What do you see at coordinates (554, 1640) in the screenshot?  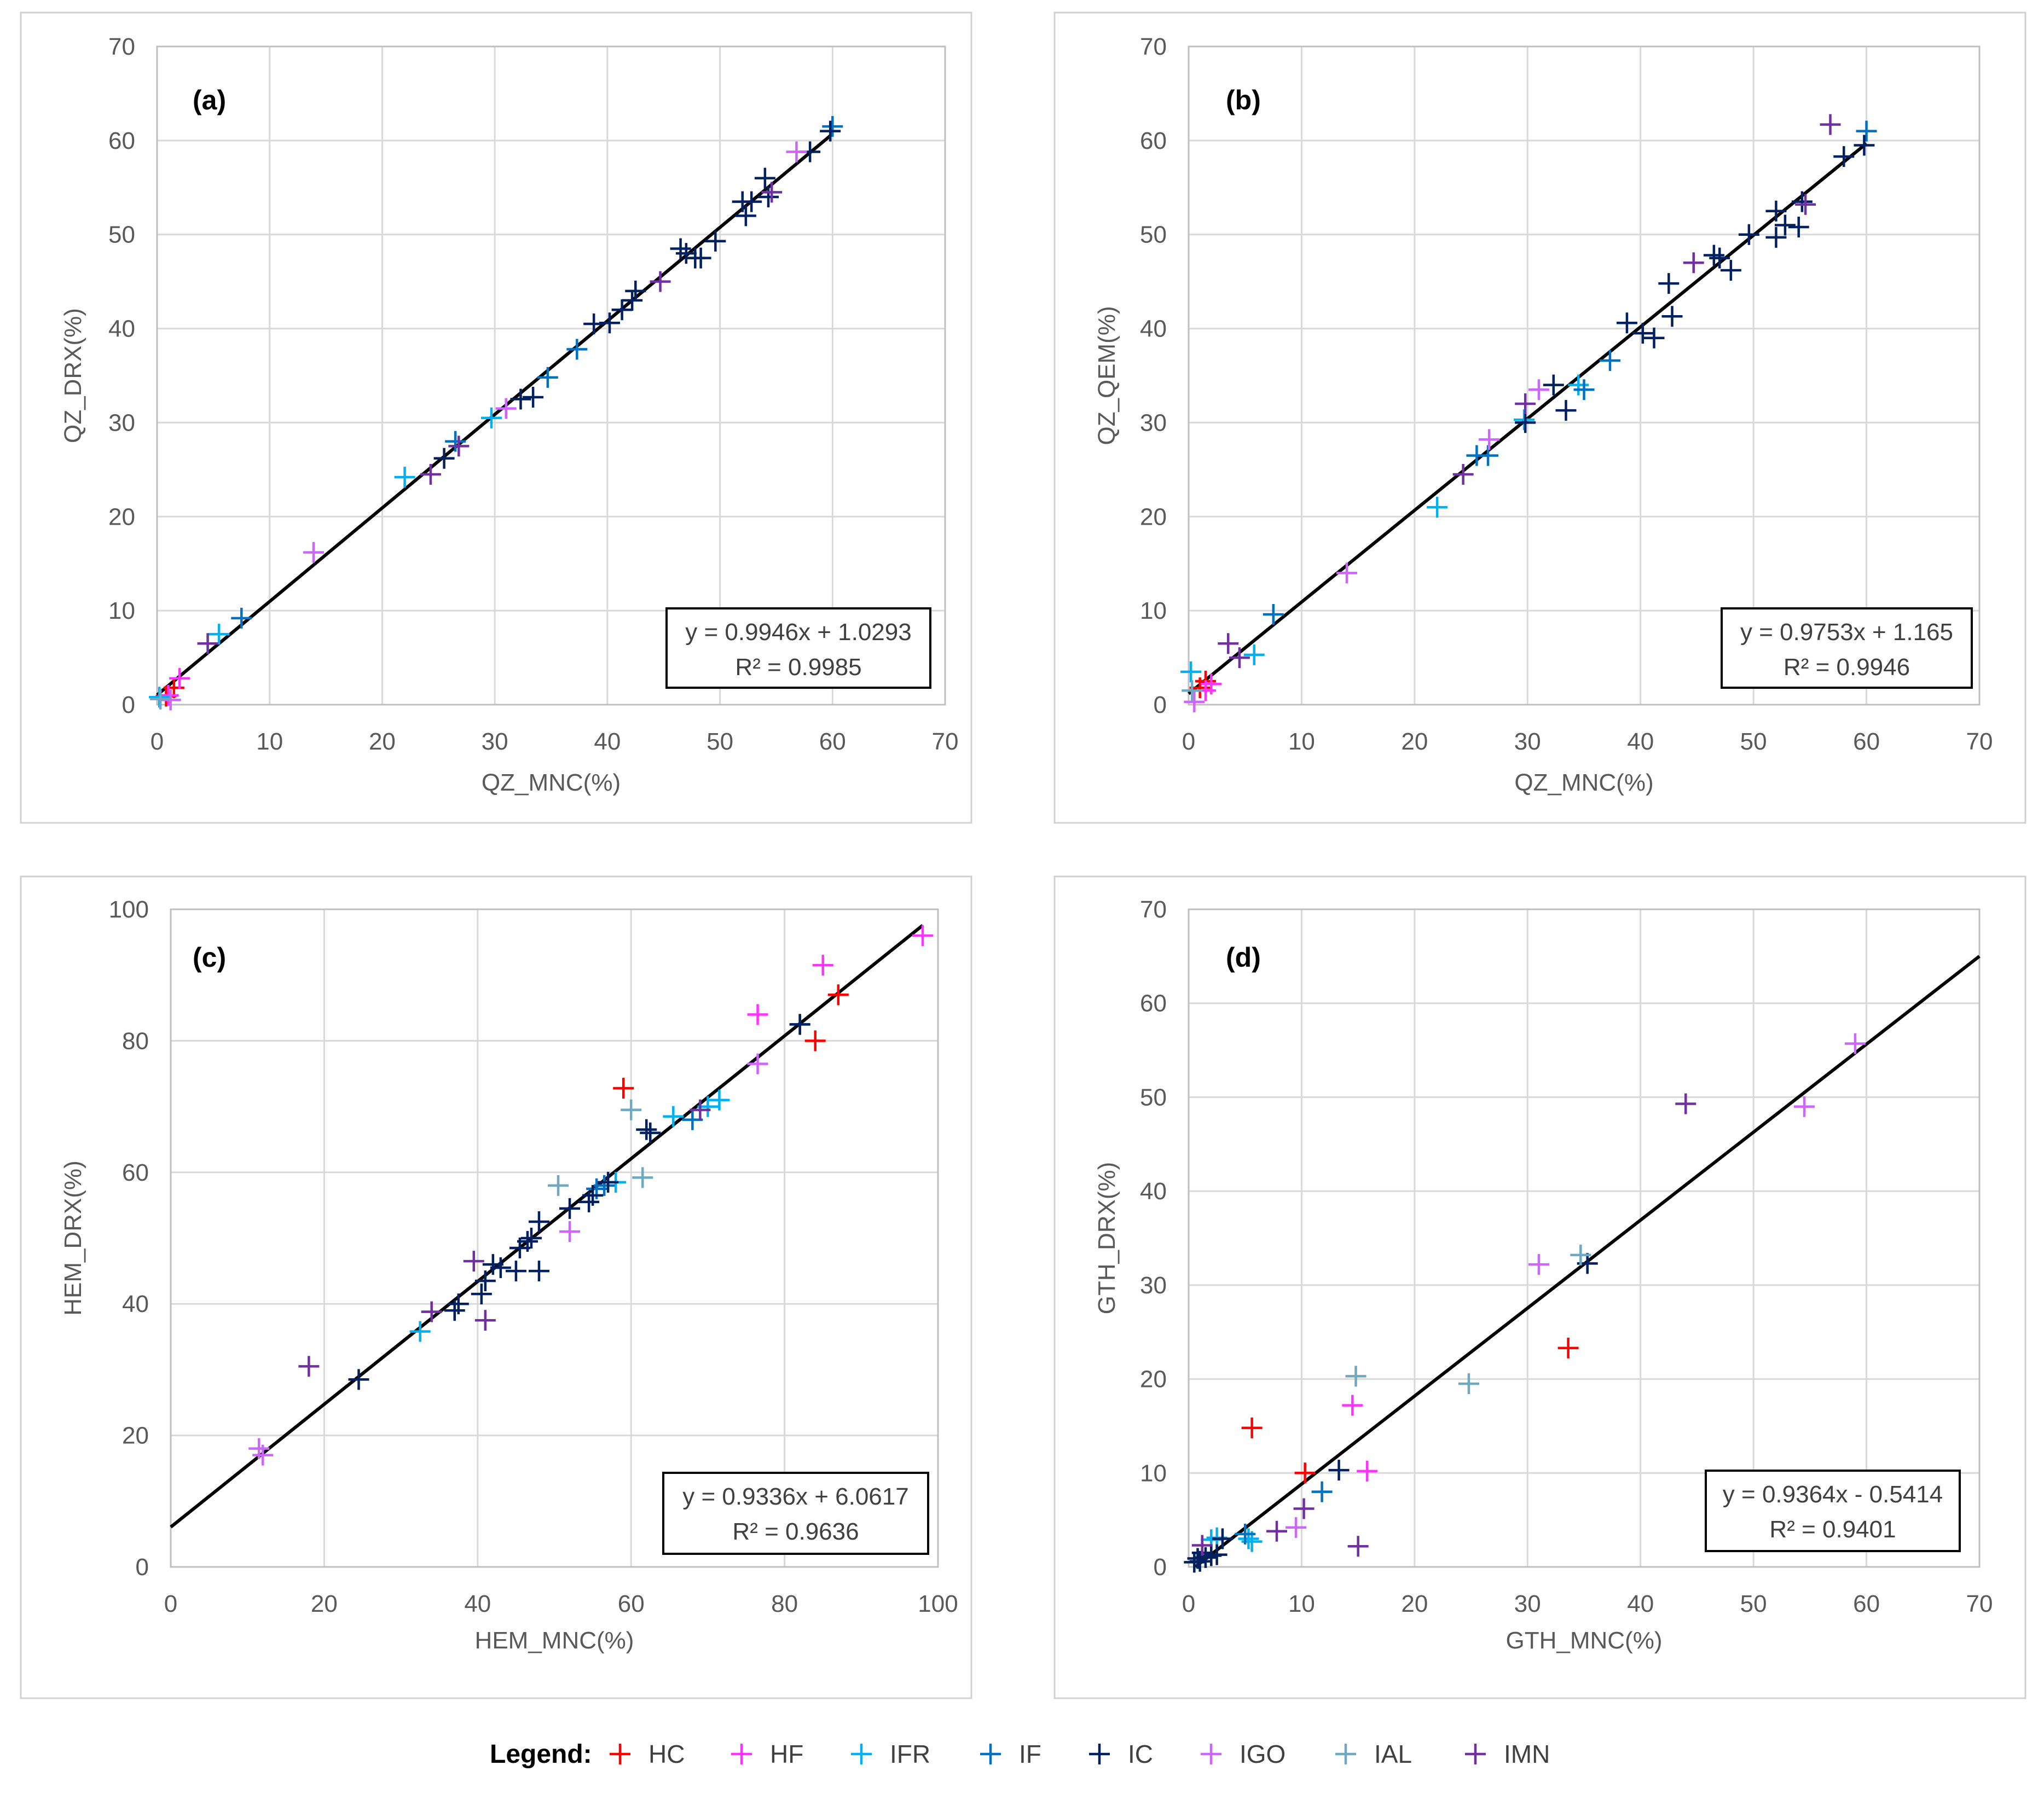 I see `x-axis-title: HEM_MNC(%)` at bounding box center [554, 1640].